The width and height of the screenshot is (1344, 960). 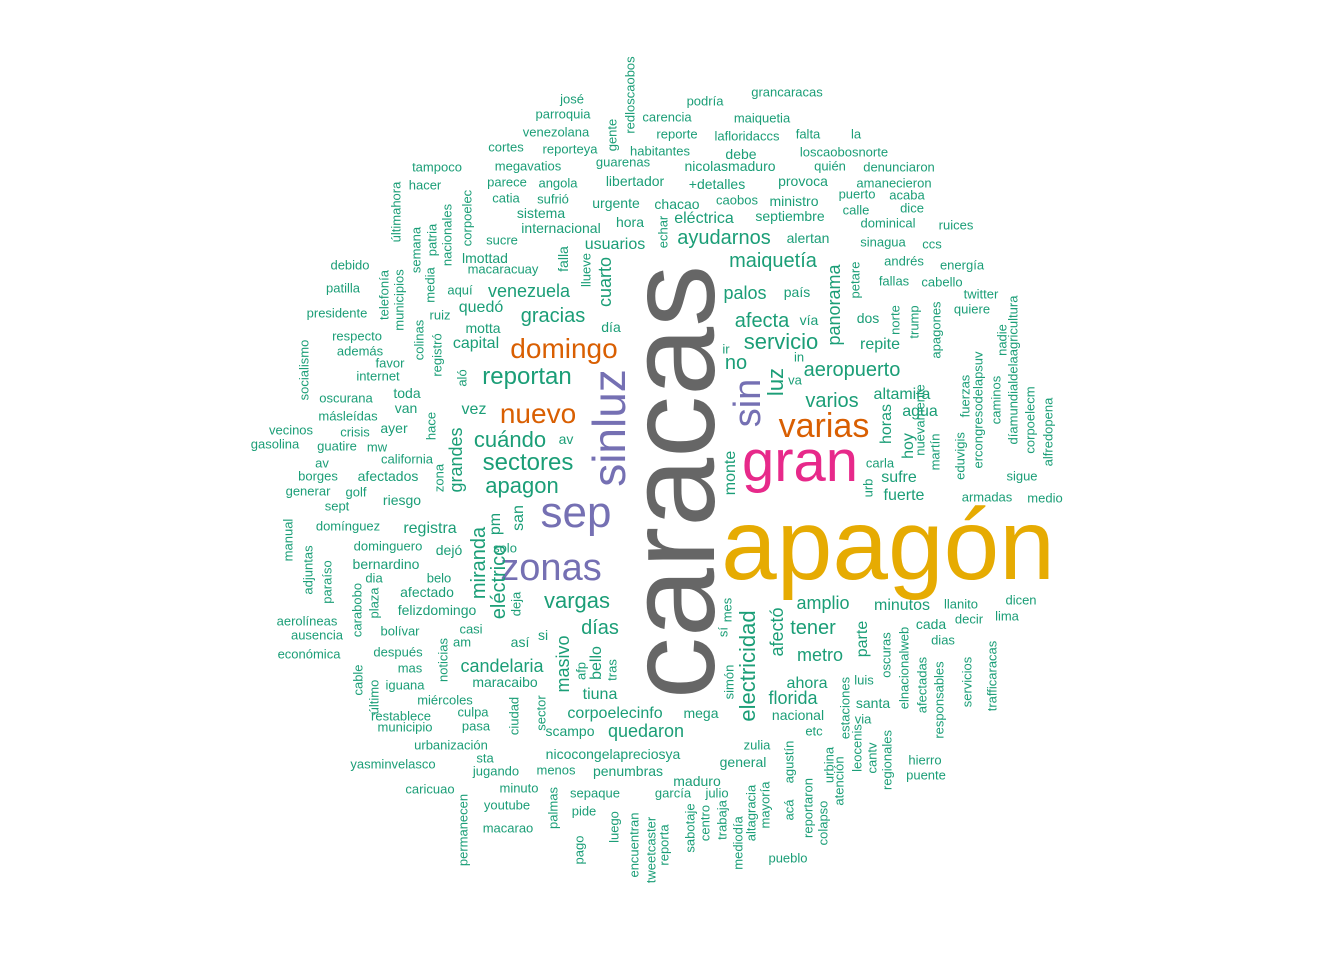 I want to click on word-sinluz: sinluz, so click(x=609, y=428).